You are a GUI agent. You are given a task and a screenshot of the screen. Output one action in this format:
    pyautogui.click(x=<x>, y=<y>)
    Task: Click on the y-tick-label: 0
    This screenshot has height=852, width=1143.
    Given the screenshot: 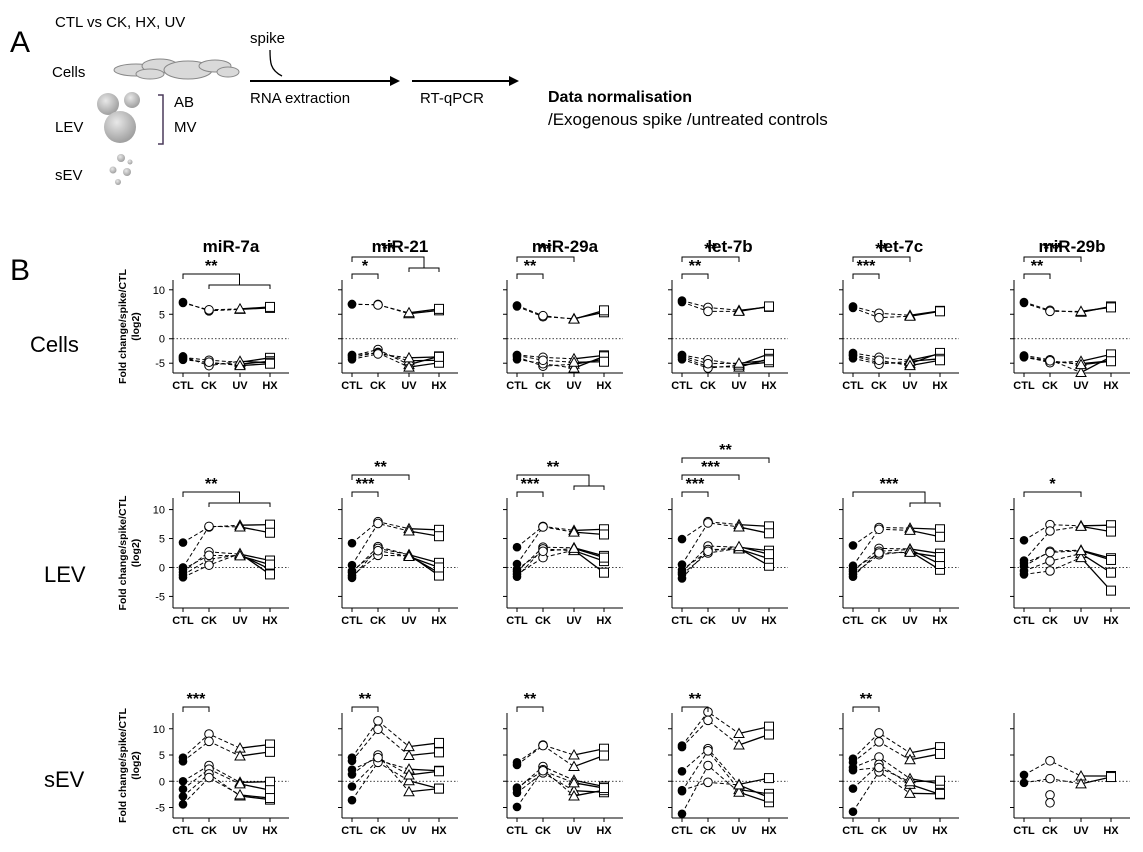 What is the action you would take?
    pyautogui.click(x=162, y=340)
    